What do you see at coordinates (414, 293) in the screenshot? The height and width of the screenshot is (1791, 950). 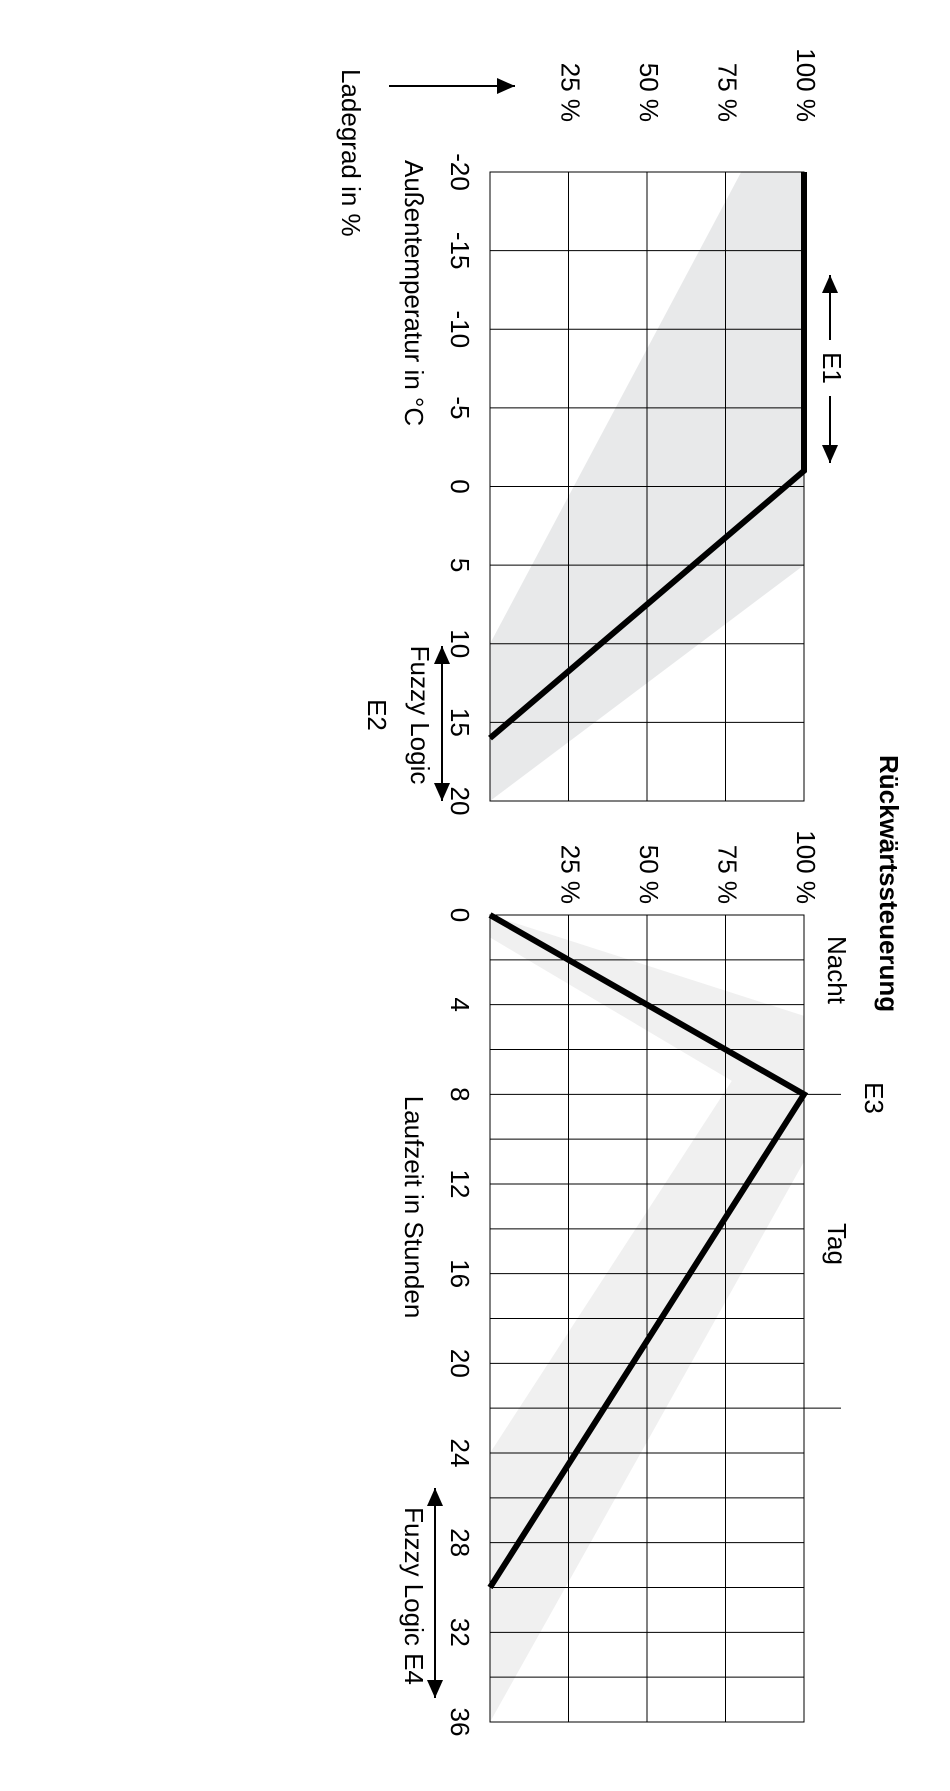 I see `x-axis-label: Außentemperatur in °C` at bounding box center [414, 293].